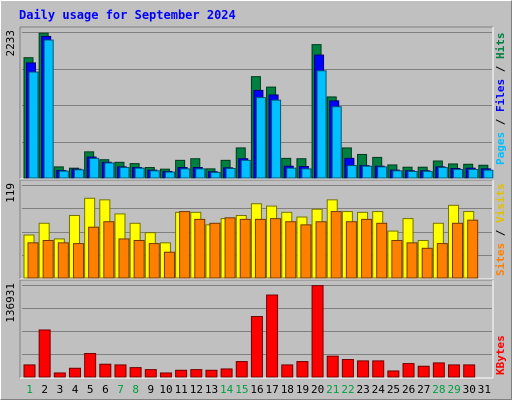  I want to click on legend-sites-visits: Sites / Visits, so click(500, 229).